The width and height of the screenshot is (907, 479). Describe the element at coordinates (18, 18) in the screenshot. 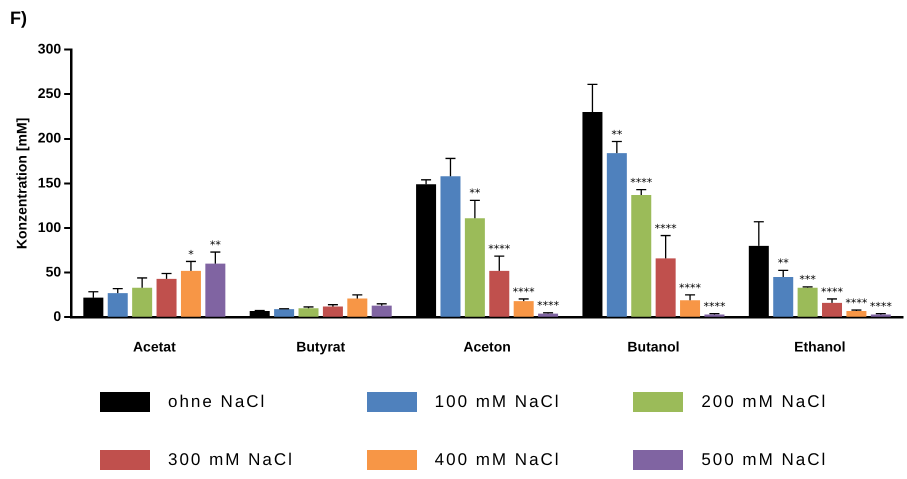

I see `chart-title: F)` at that location.